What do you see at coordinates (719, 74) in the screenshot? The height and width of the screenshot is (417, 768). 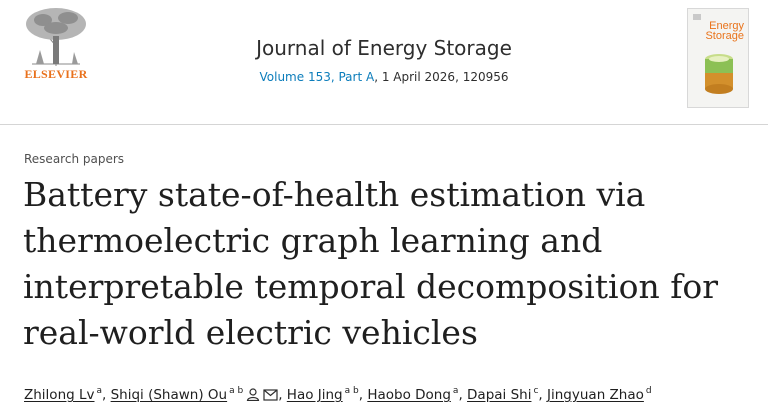 I see `cover-battery-image` at bounding box center [719, 74].